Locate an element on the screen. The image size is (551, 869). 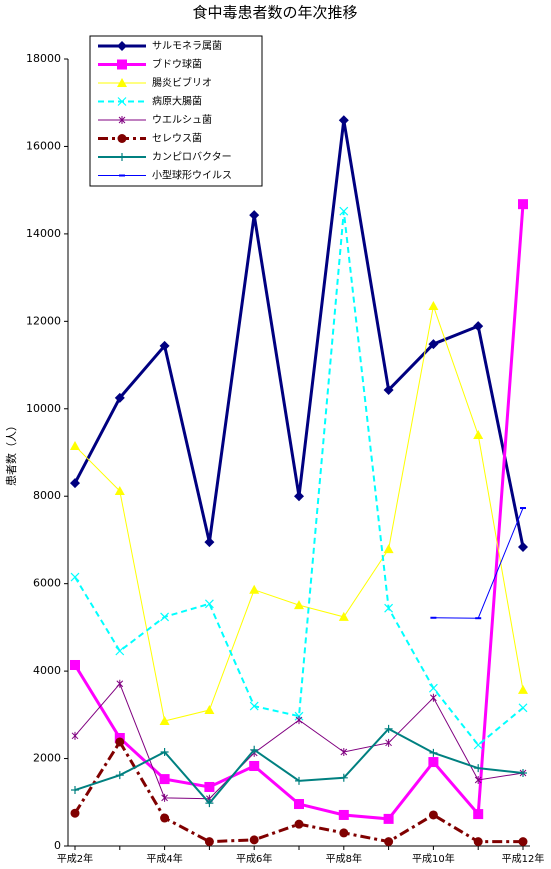
legend-box is located at coordinates (176, 111).